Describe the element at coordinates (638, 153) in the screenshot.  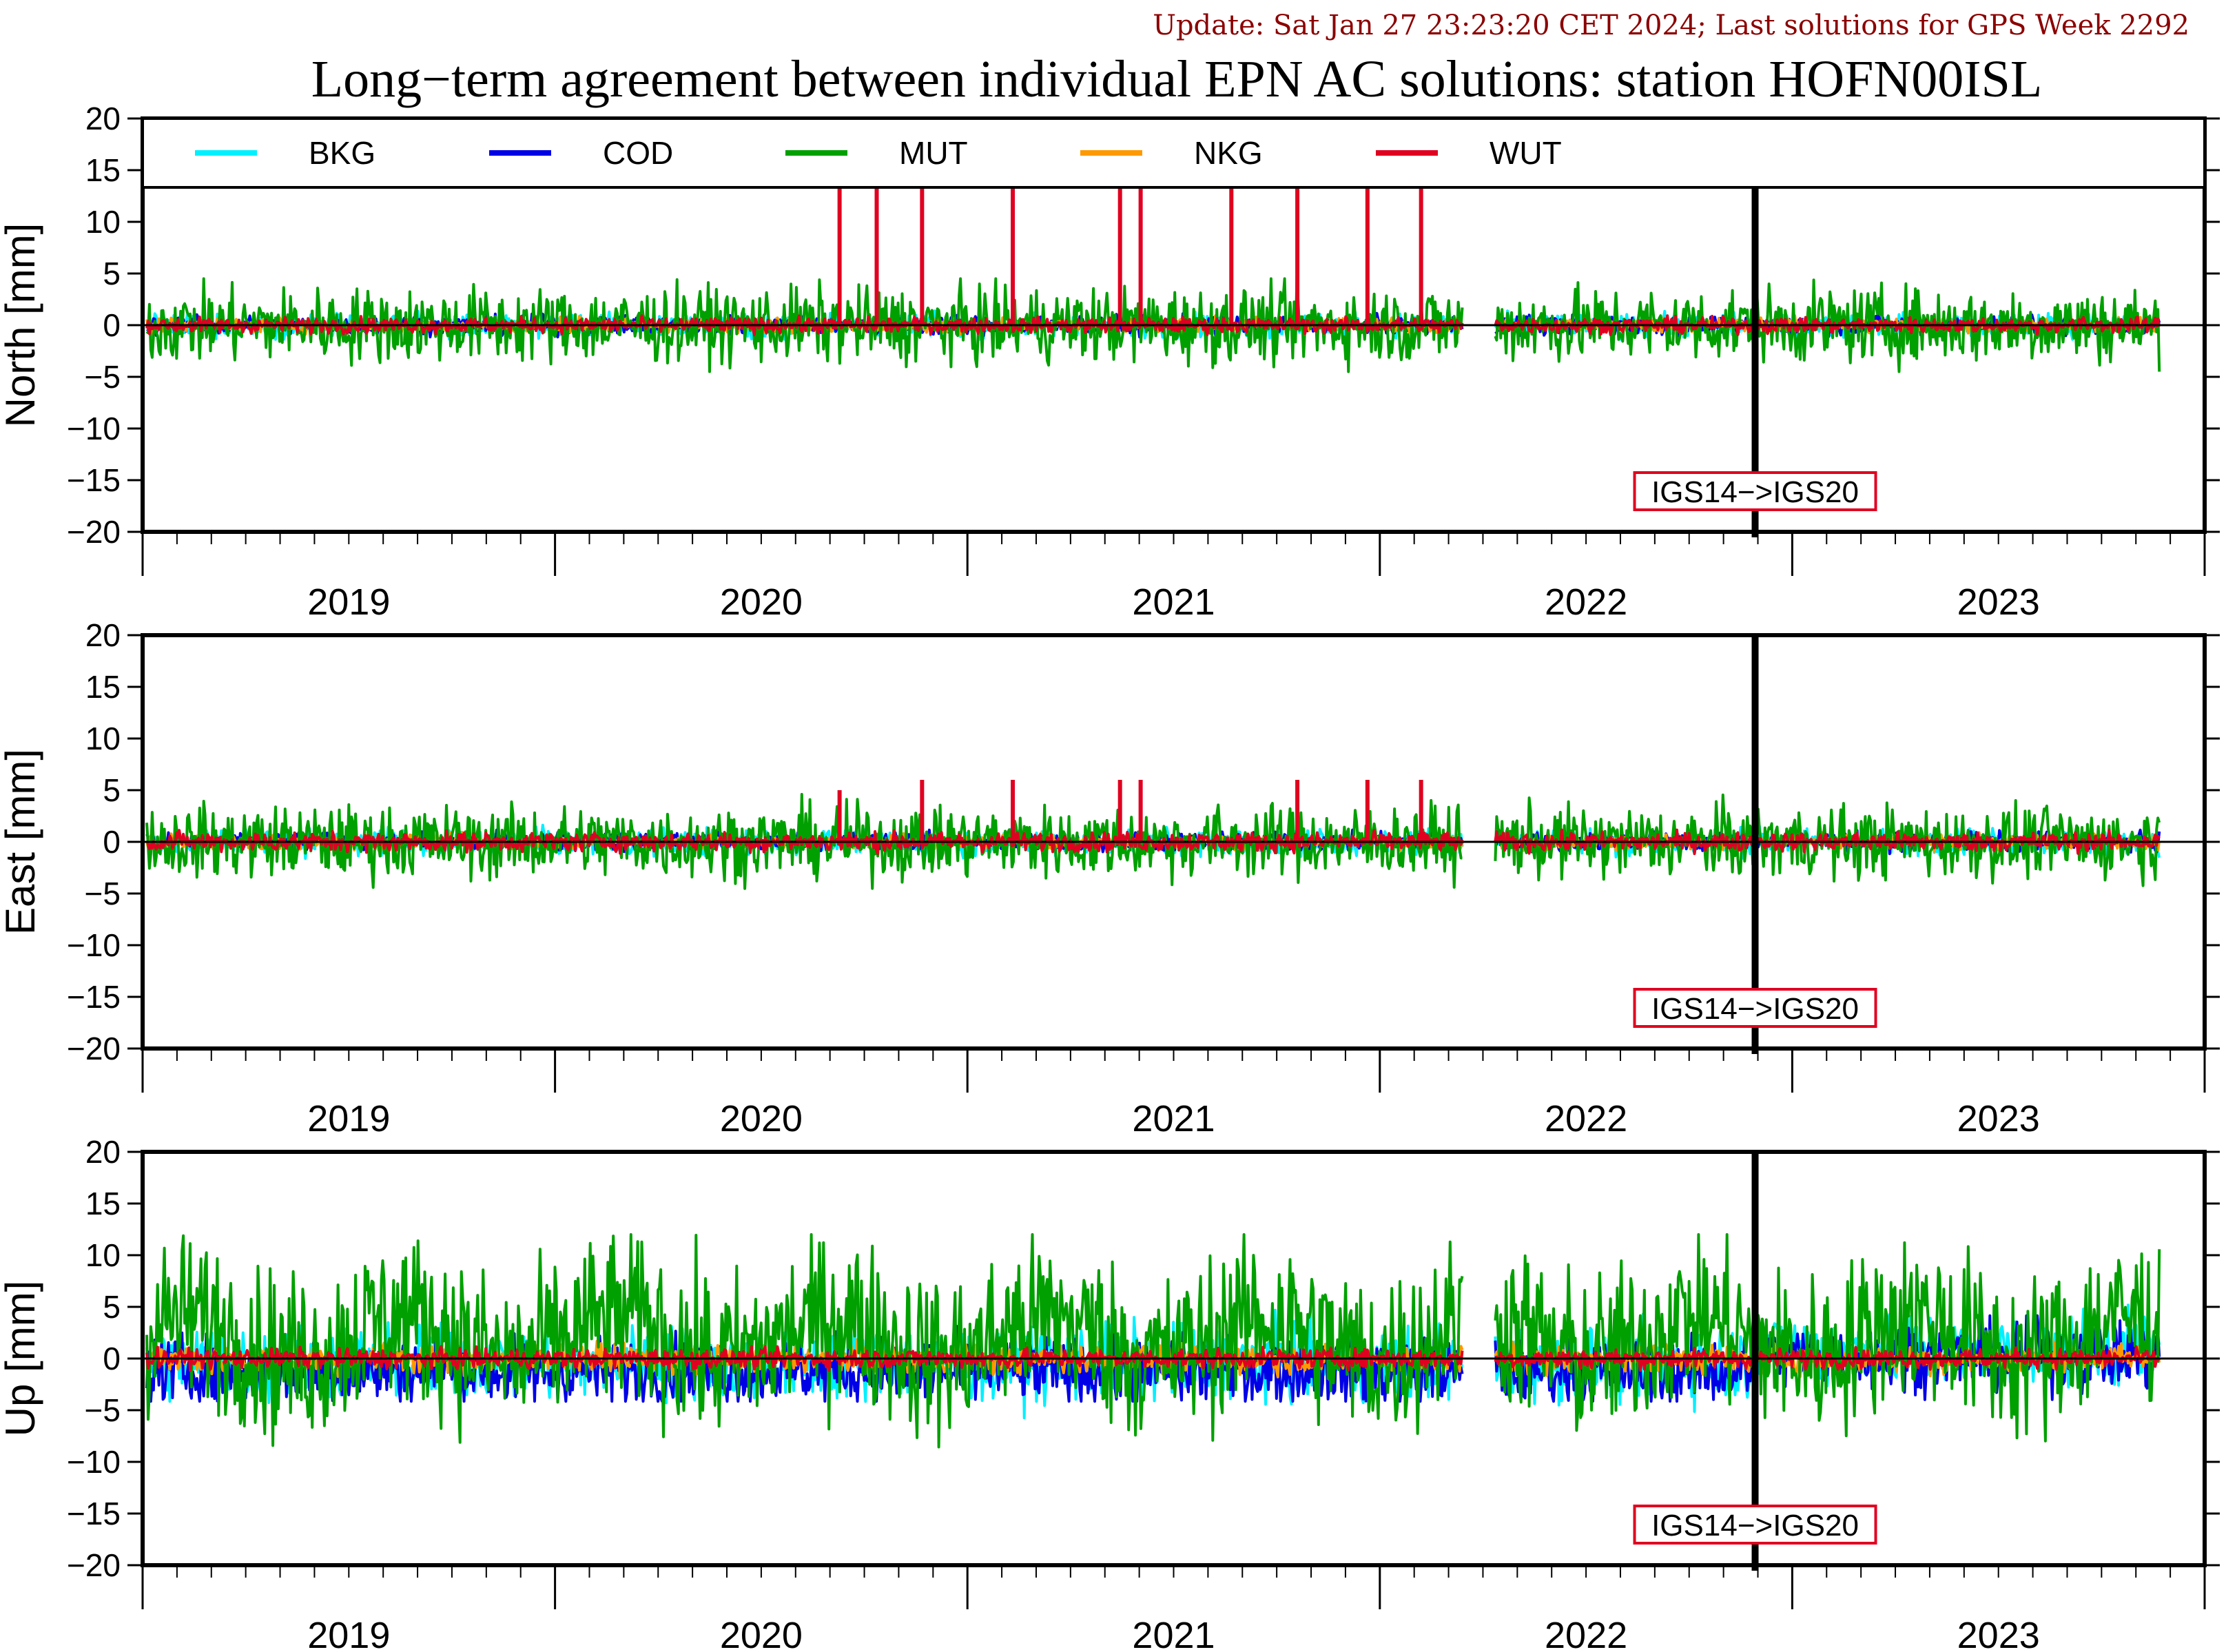
I see `legend-label: COD` at that location.